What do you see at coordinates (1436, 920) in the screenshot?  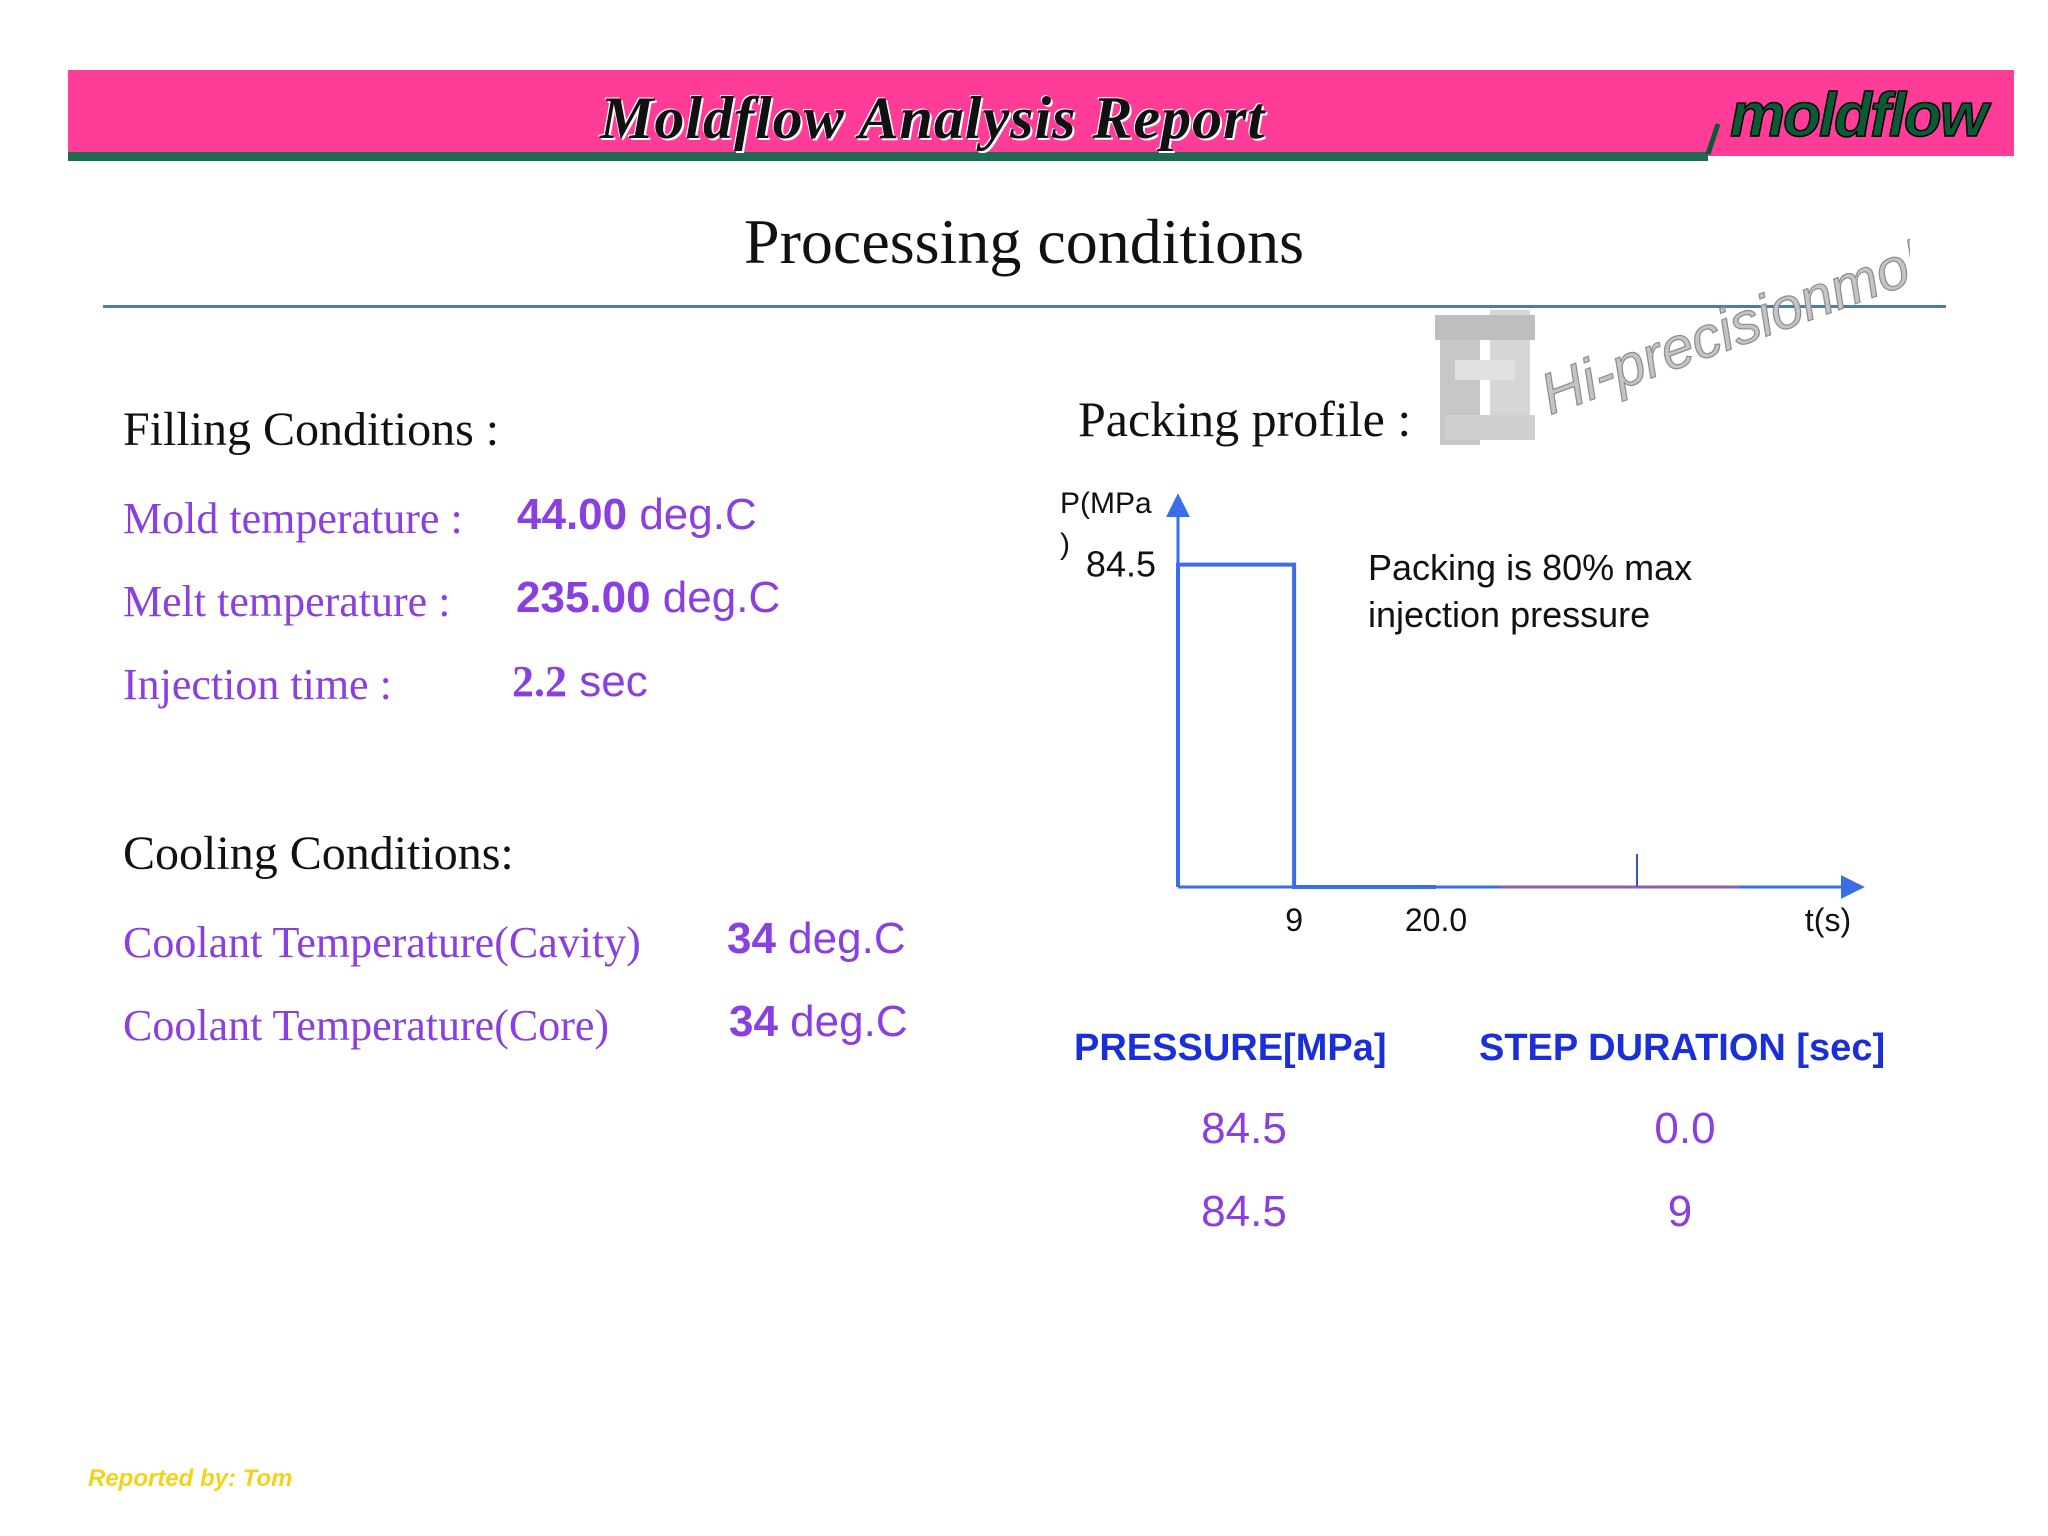 I see `x-tick-label: 20.0` at bounding box center [1436, 920].